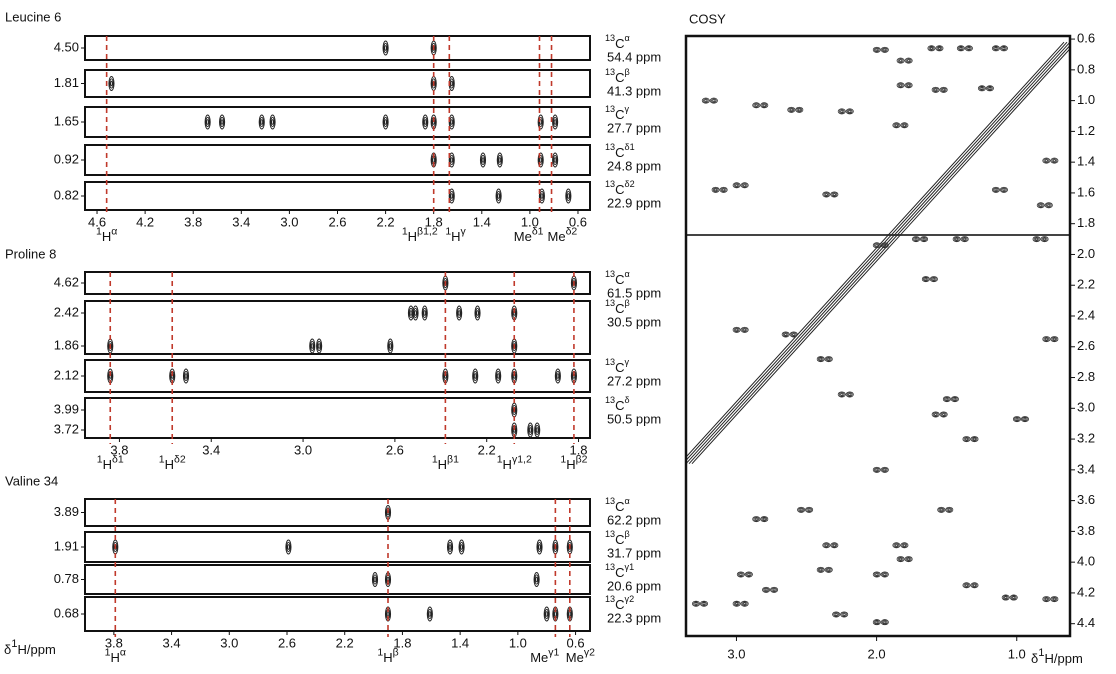  What do you see at coordinates (634, 380) in the screenshot?
I see `carbon-shift: 27.2 ppm` at bounding box center [634, 380].